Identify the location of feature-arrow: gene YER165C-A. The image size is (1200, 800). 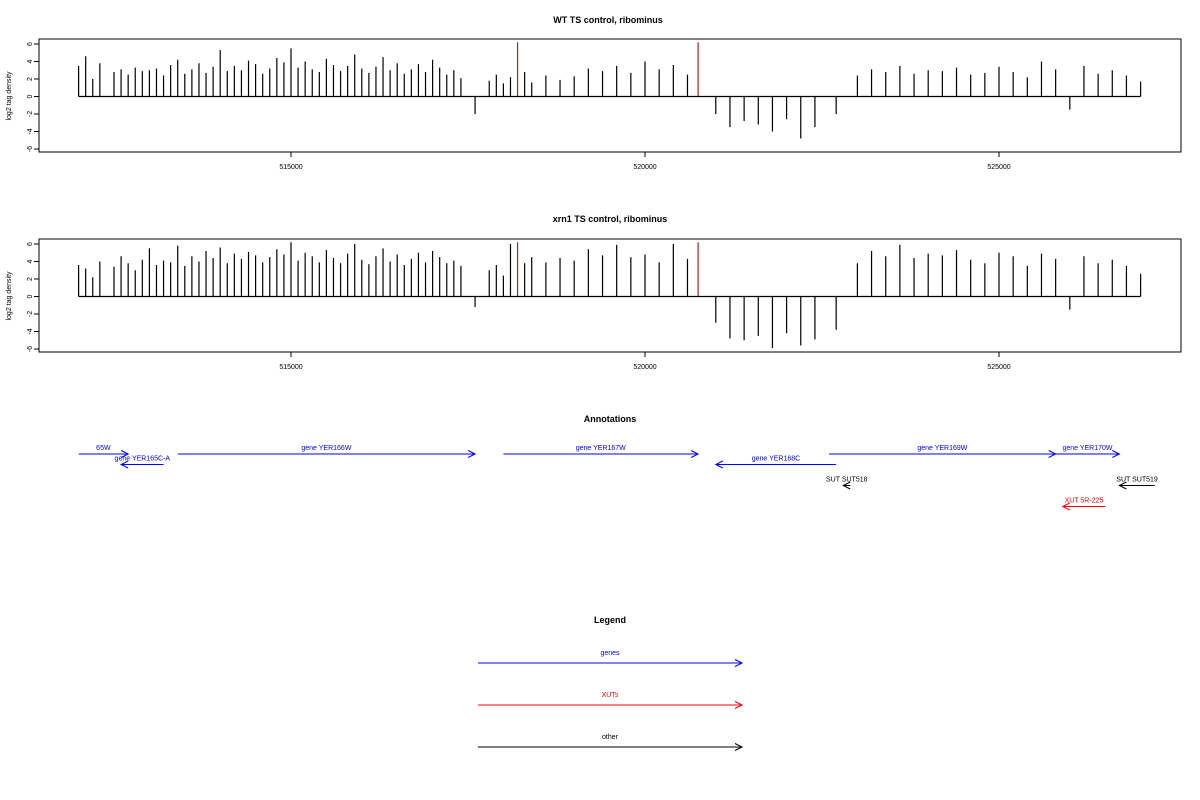
(143, 462).